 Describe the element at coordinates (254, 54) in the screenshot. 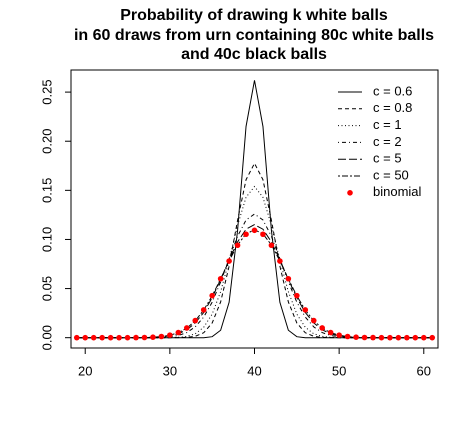

I see `chart-title: and 40c black balls` at that location.